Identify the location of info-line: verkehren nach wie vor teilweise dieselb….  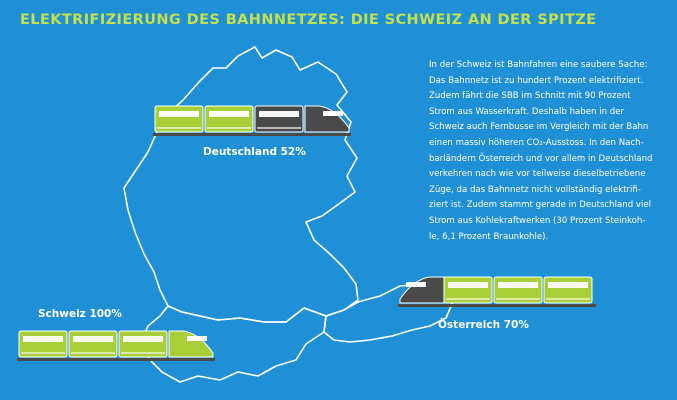
(537, 174).